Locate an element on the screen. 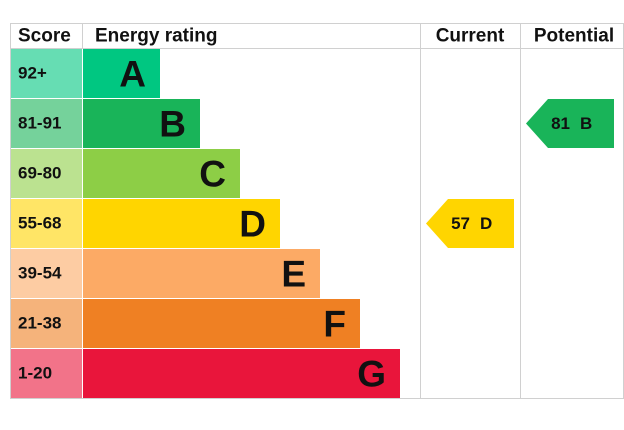 This screenshot has height=430, width=624. score-range: 1-20 is located at coordinates (35, 373).